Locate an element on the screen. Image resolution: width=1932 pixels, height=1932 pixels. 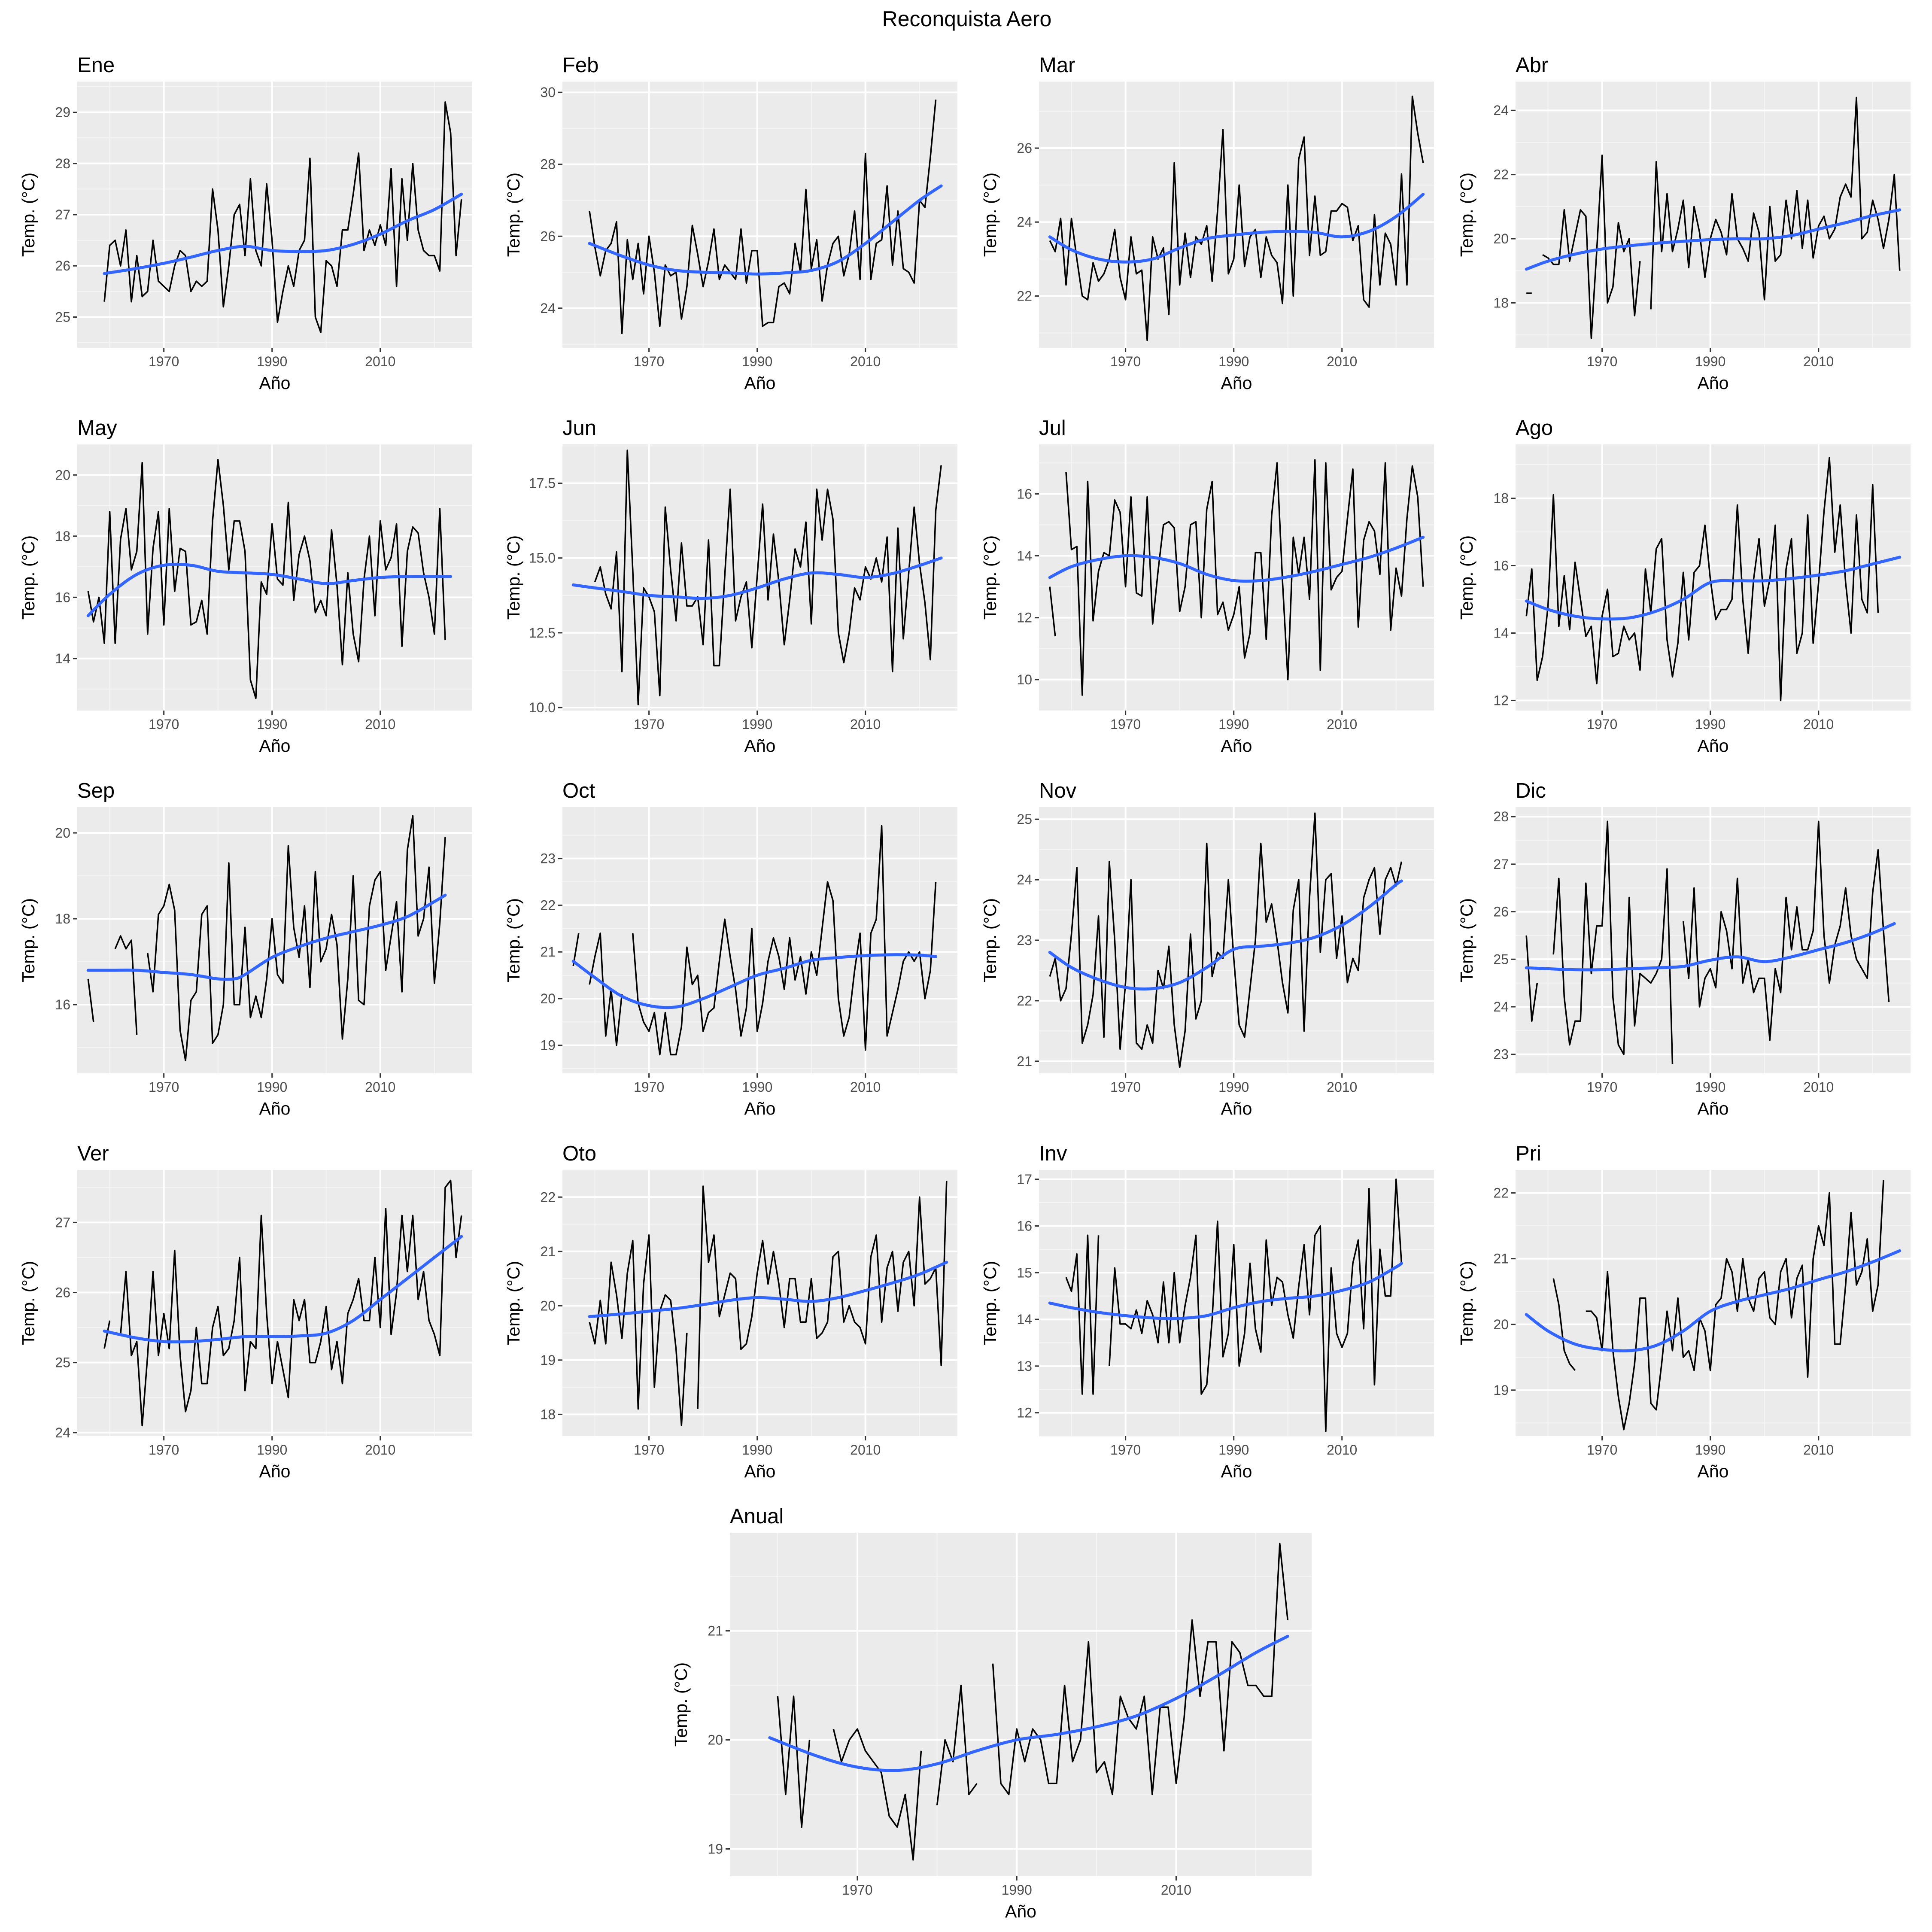
panel-title: Oct is located at coordinates (578, 790).